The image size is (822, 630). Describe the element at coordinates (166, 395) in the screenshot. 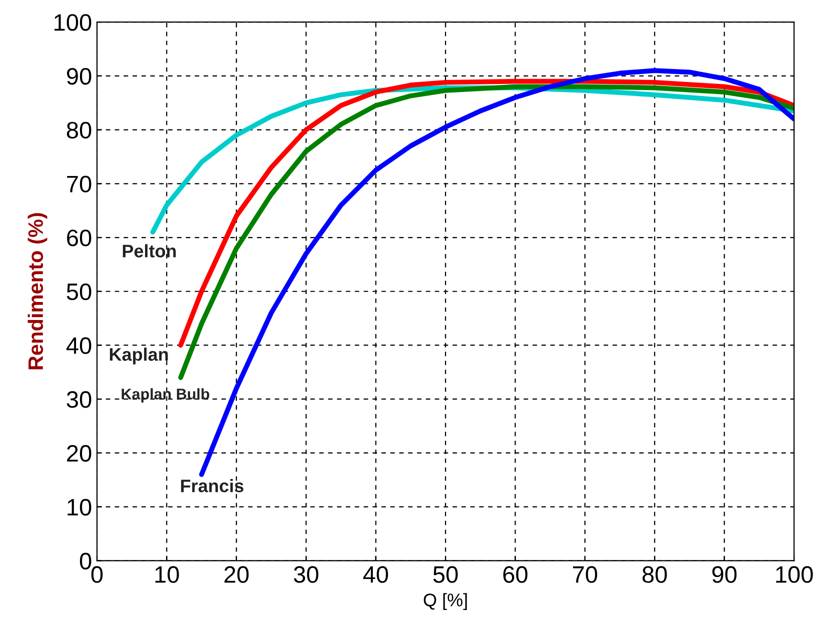

I see `series-label: Kaplan Bulb` at that location.